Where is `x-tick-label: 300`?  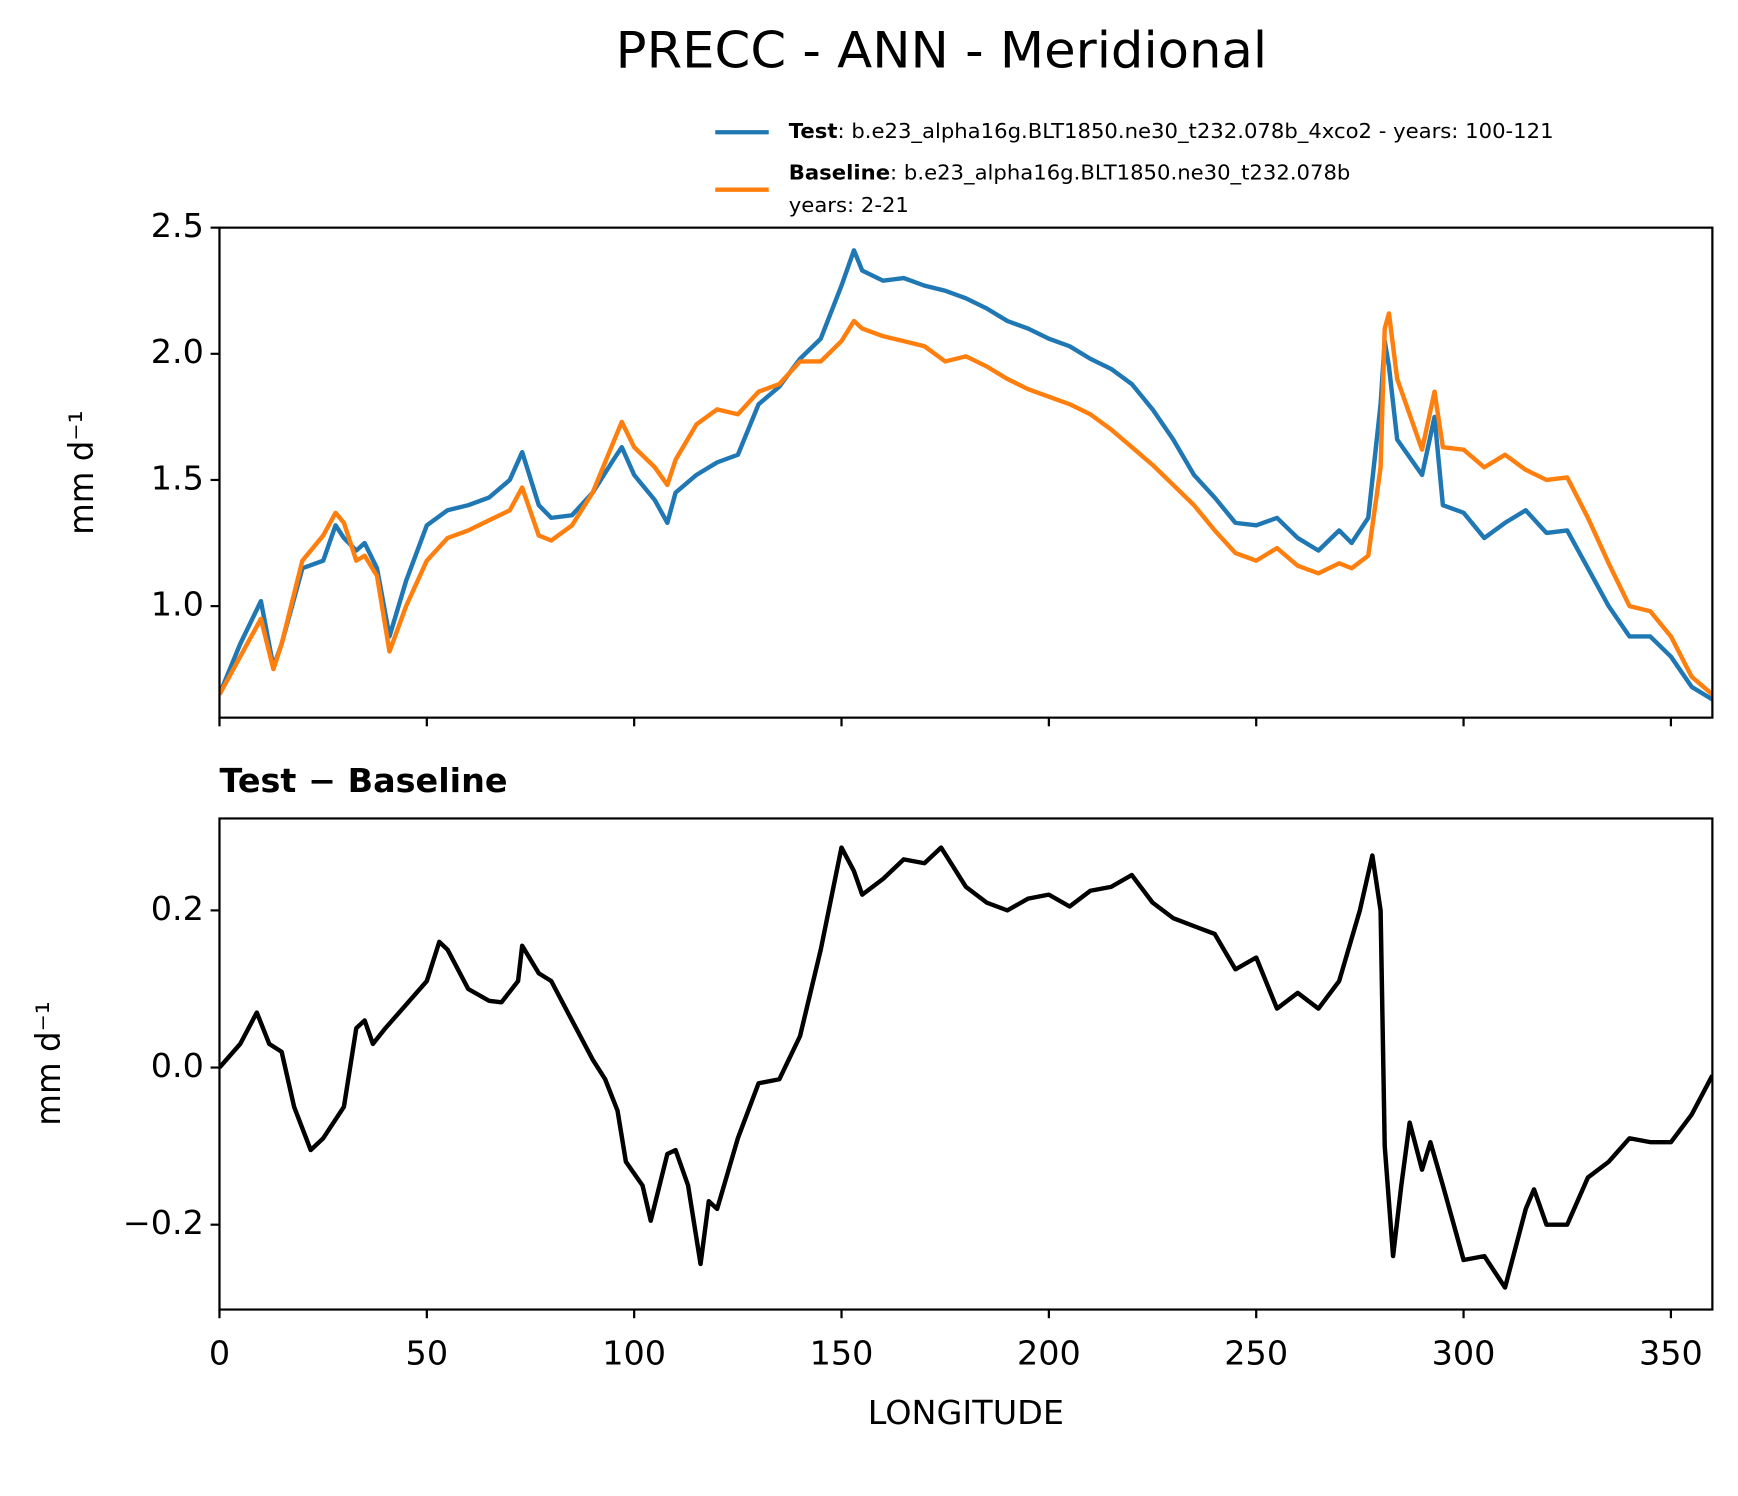 x-tick-label: 300 is located at coordinates (1464, 1353).